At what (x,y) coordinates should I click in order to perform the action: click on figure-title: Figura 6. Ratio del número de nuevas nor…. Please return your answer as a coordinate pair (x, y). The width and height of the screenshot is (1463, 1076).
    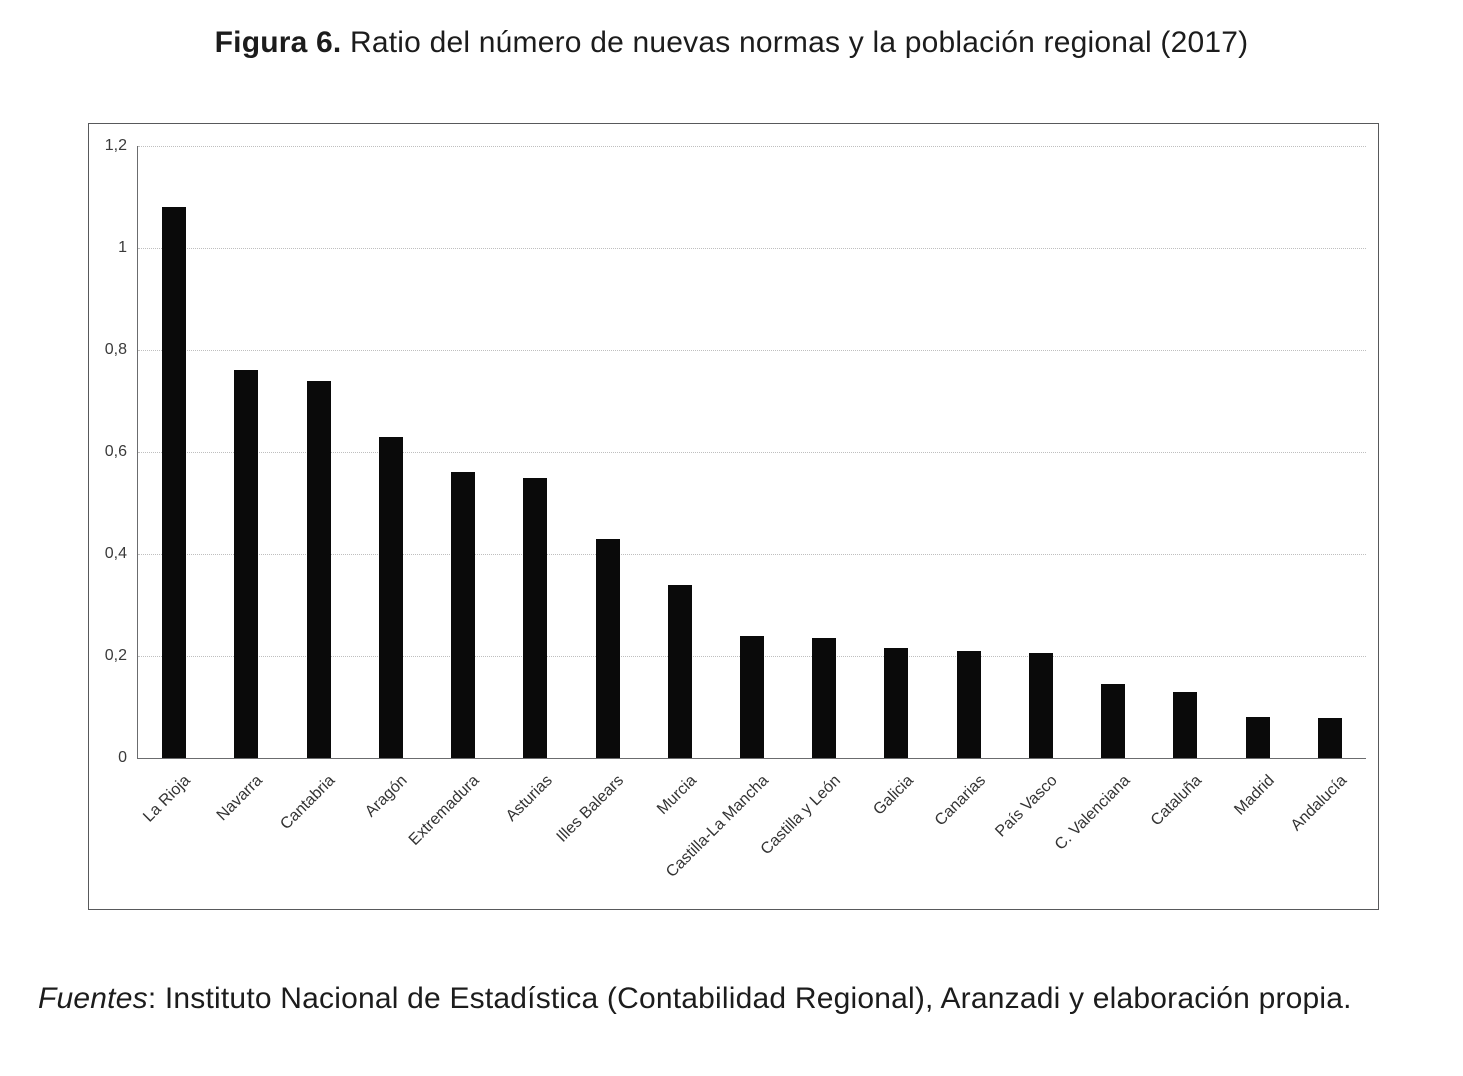
    Looking at the image, I should click on (731, 43).